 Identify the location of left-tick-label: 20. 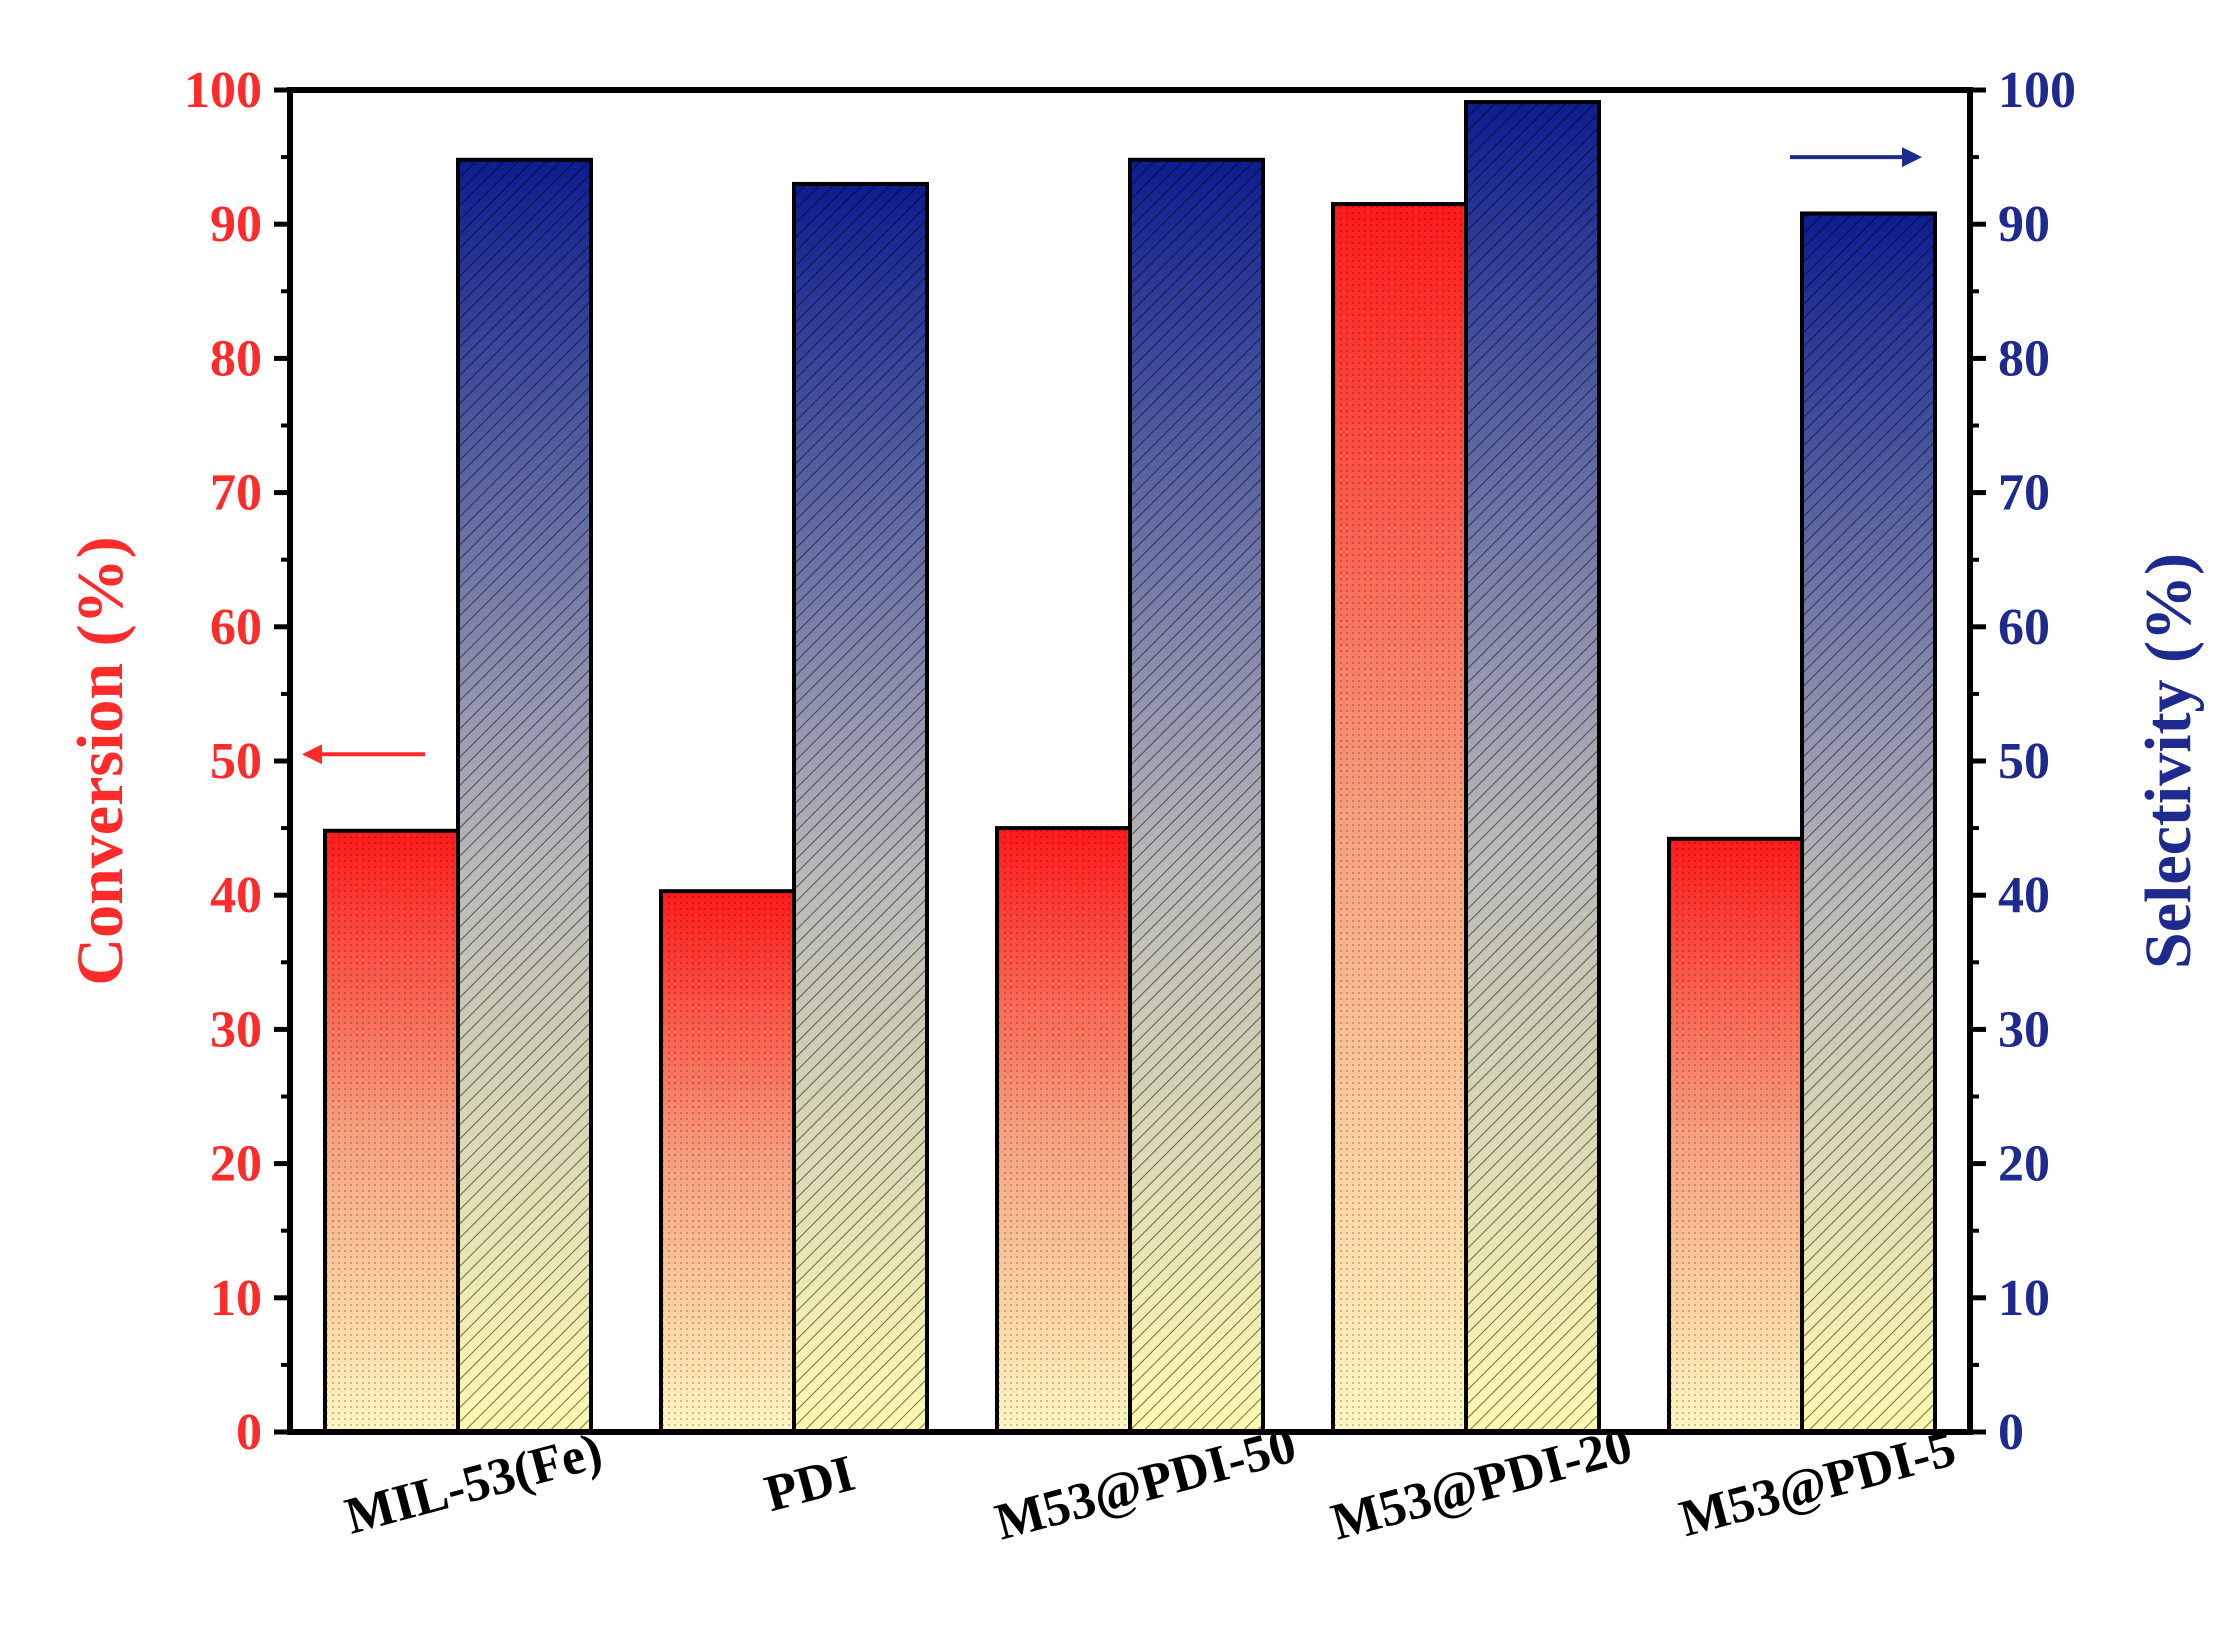
(236, 1164).